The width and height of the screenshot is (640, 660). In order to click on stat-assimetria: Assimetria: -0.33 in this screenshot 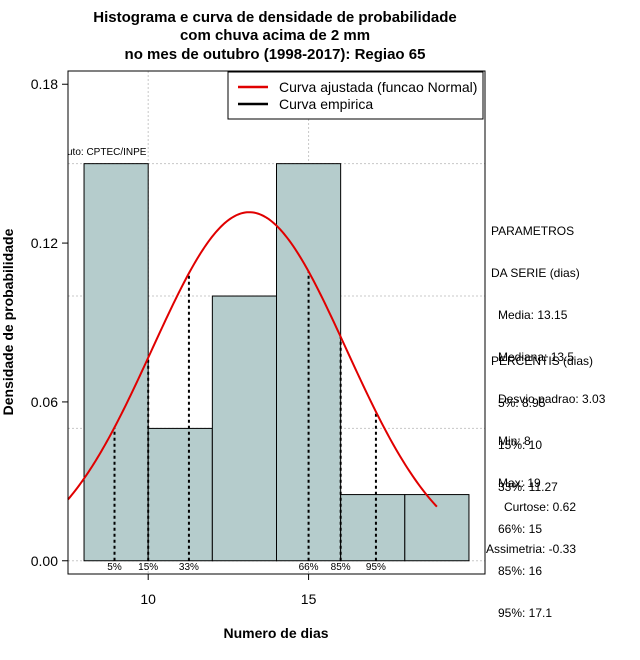, I will do `click(531, 549)`.